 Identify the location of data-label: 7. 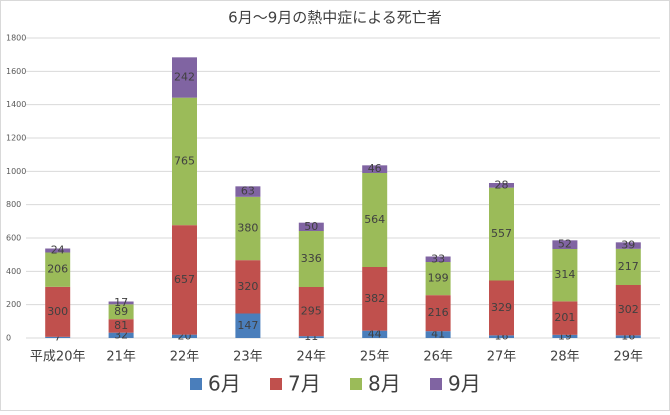
(57, 336).